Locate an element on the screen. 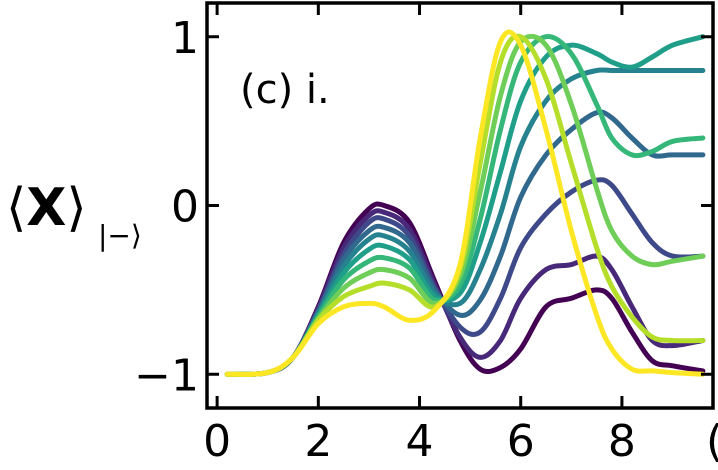 The image size is (718, 470). x-tick-label-2: 2 is located at coordinates (318, 441).